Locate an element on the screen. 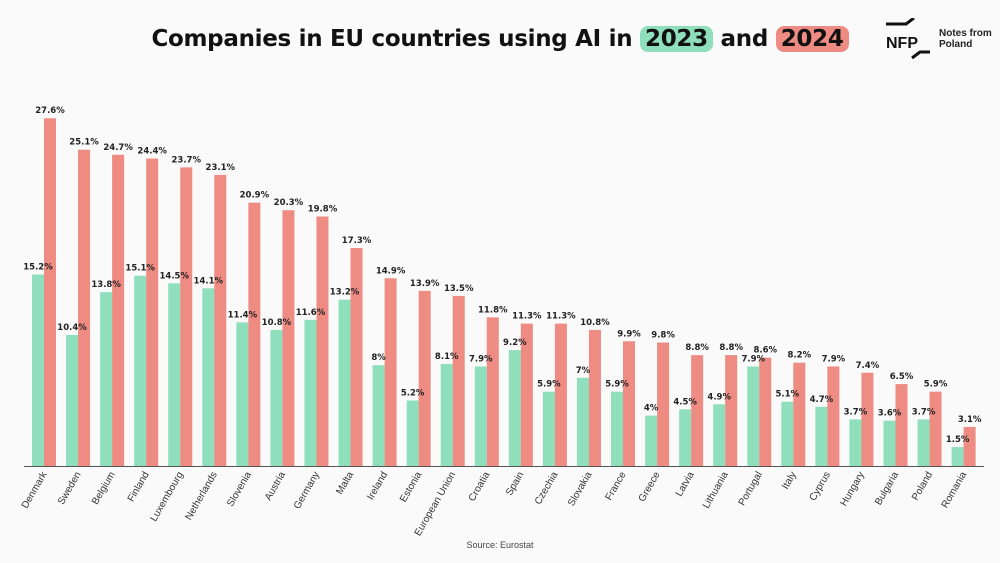  category-label-romania: Romania is located at coordinates (955, 490).